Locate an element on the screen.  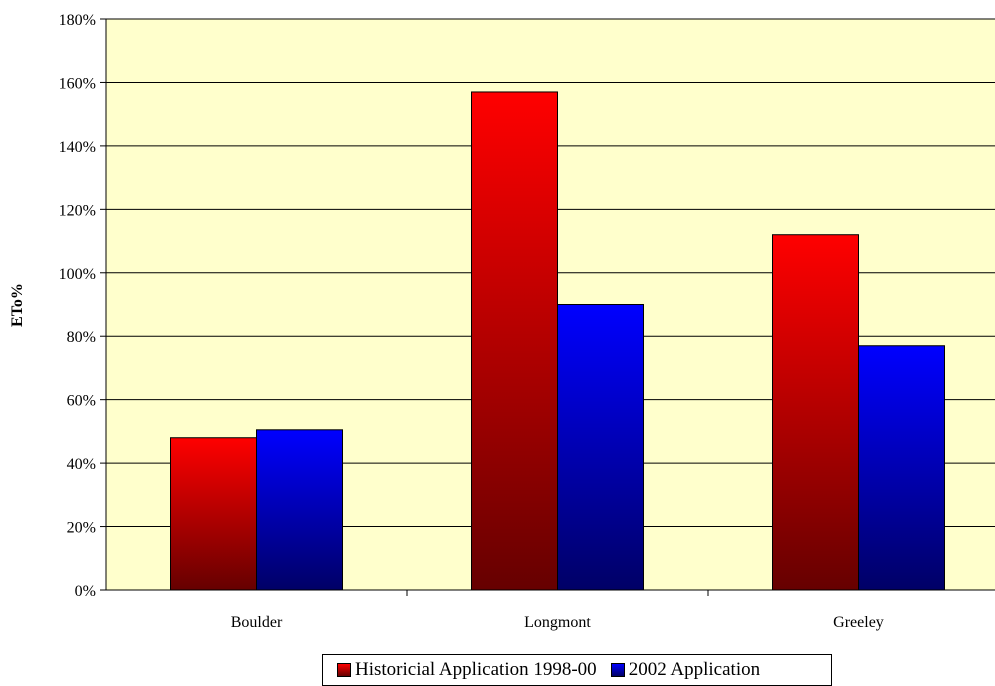
y-tick-label: 140% is located at coordinates (77, 147).